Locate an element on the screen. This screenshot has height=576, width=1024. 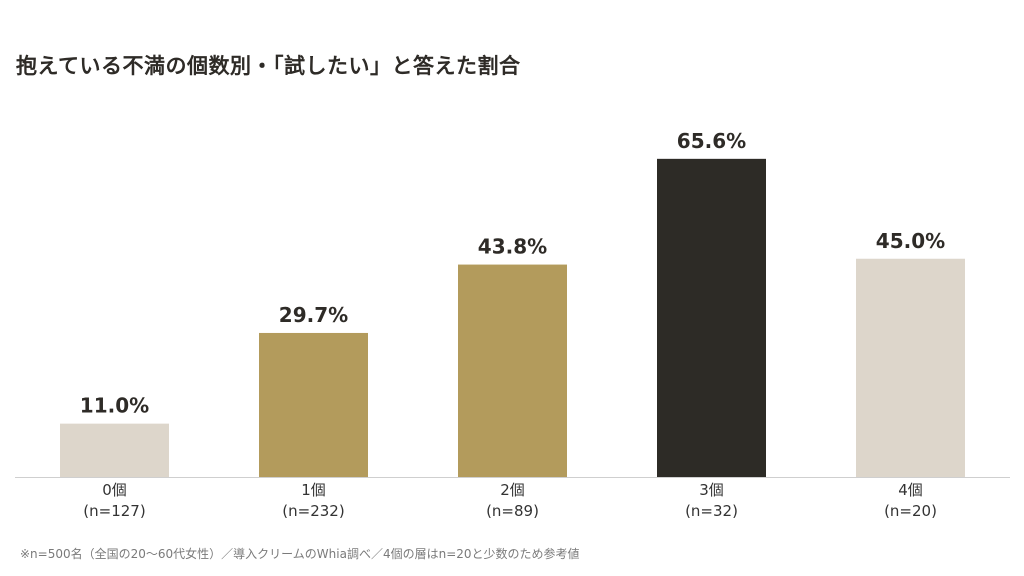
category-label-0: 0個 is located at coordinates (114, 490).